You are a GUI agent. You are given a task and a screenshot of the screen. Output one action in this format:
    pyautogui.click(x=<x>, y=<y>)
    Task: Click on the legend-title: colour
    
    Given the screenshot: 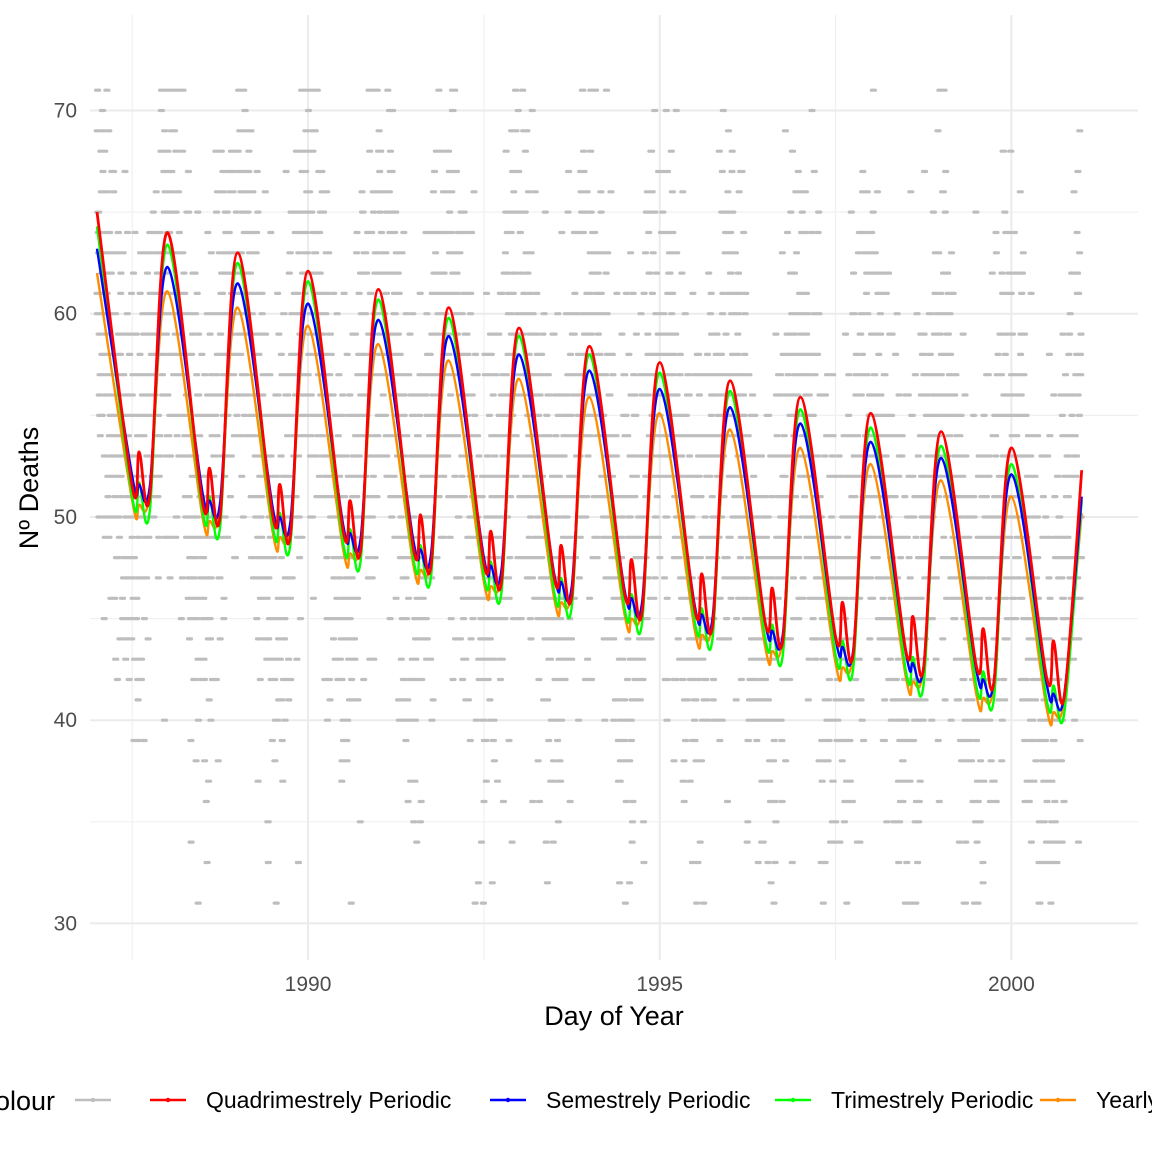 What is the action you would take?
    pyautogui.click(x=27, y=1101)
    